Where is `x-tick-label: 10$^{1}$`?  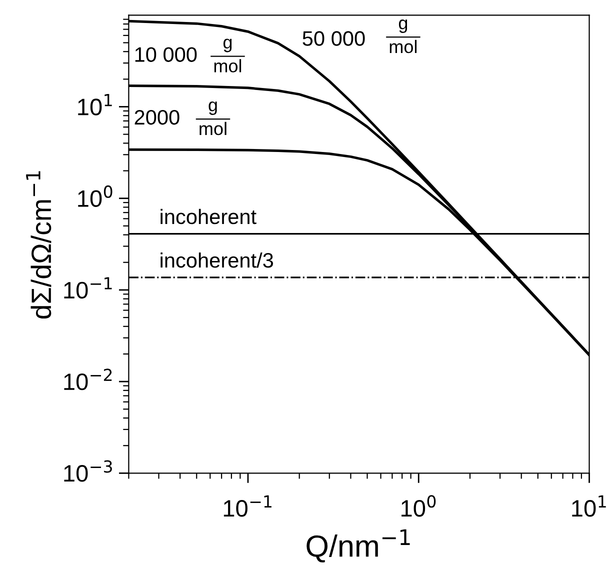 x-tick-label: 10$^{1}$ is located at coordinates (589, 506).